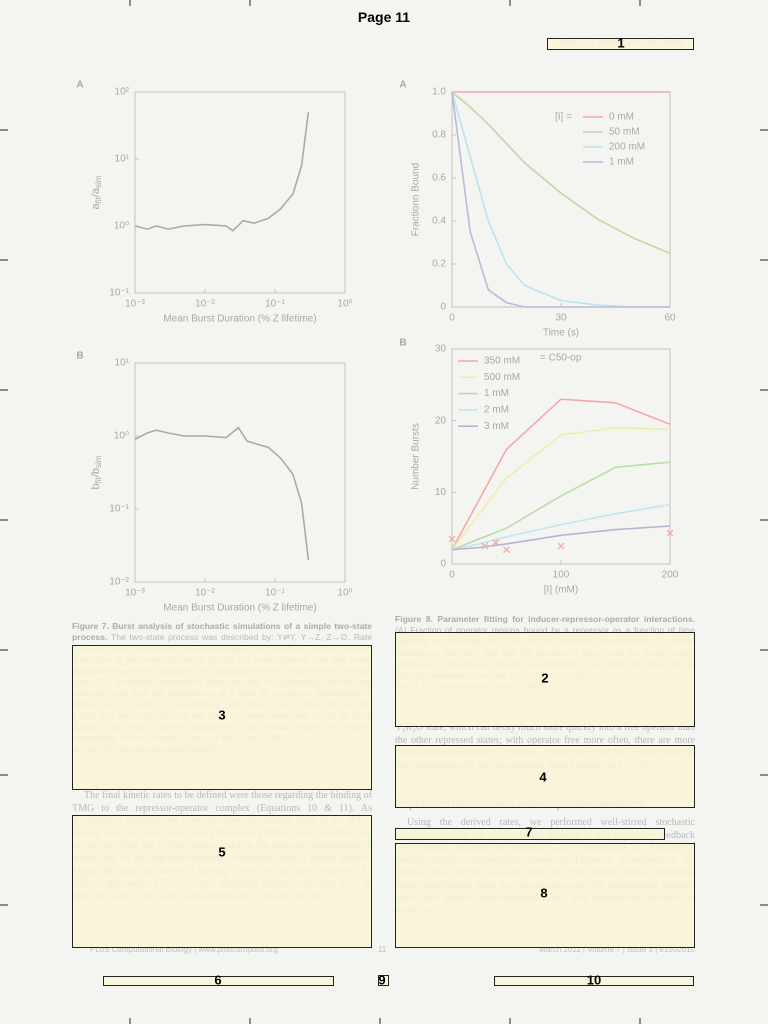  What do you see at coordinates (627, 147) in the screenshot?
I see `legend-label: 200 mM` at bounding box center [627, 147].